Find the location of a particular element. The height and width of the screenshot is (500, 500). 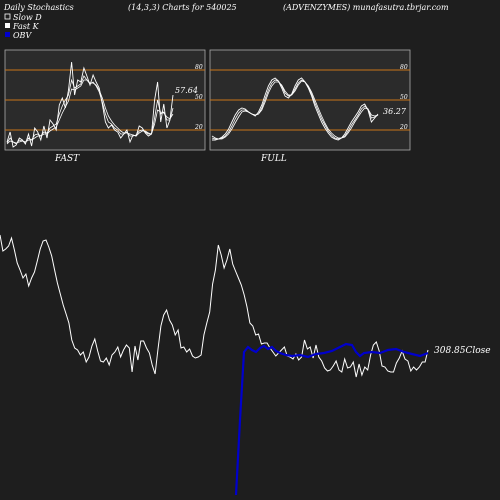

slow-d-swatch is located at coordinates (7, 16).